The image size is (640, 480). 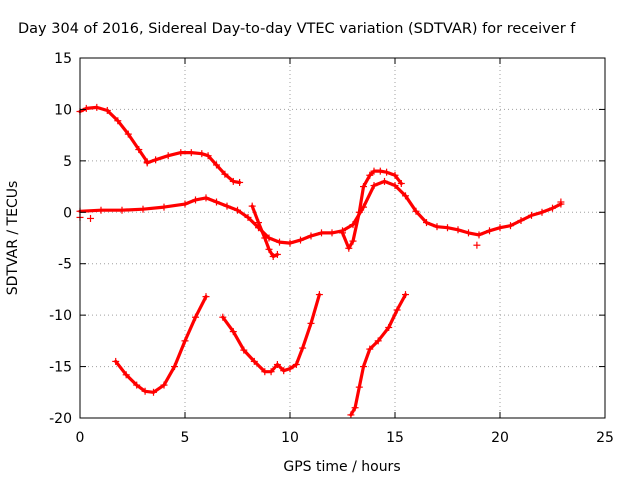 What do you see at coordinates (67, 162) in the screenshot?
I see `y-tick-label: 5` at bounding box center [67, 162].